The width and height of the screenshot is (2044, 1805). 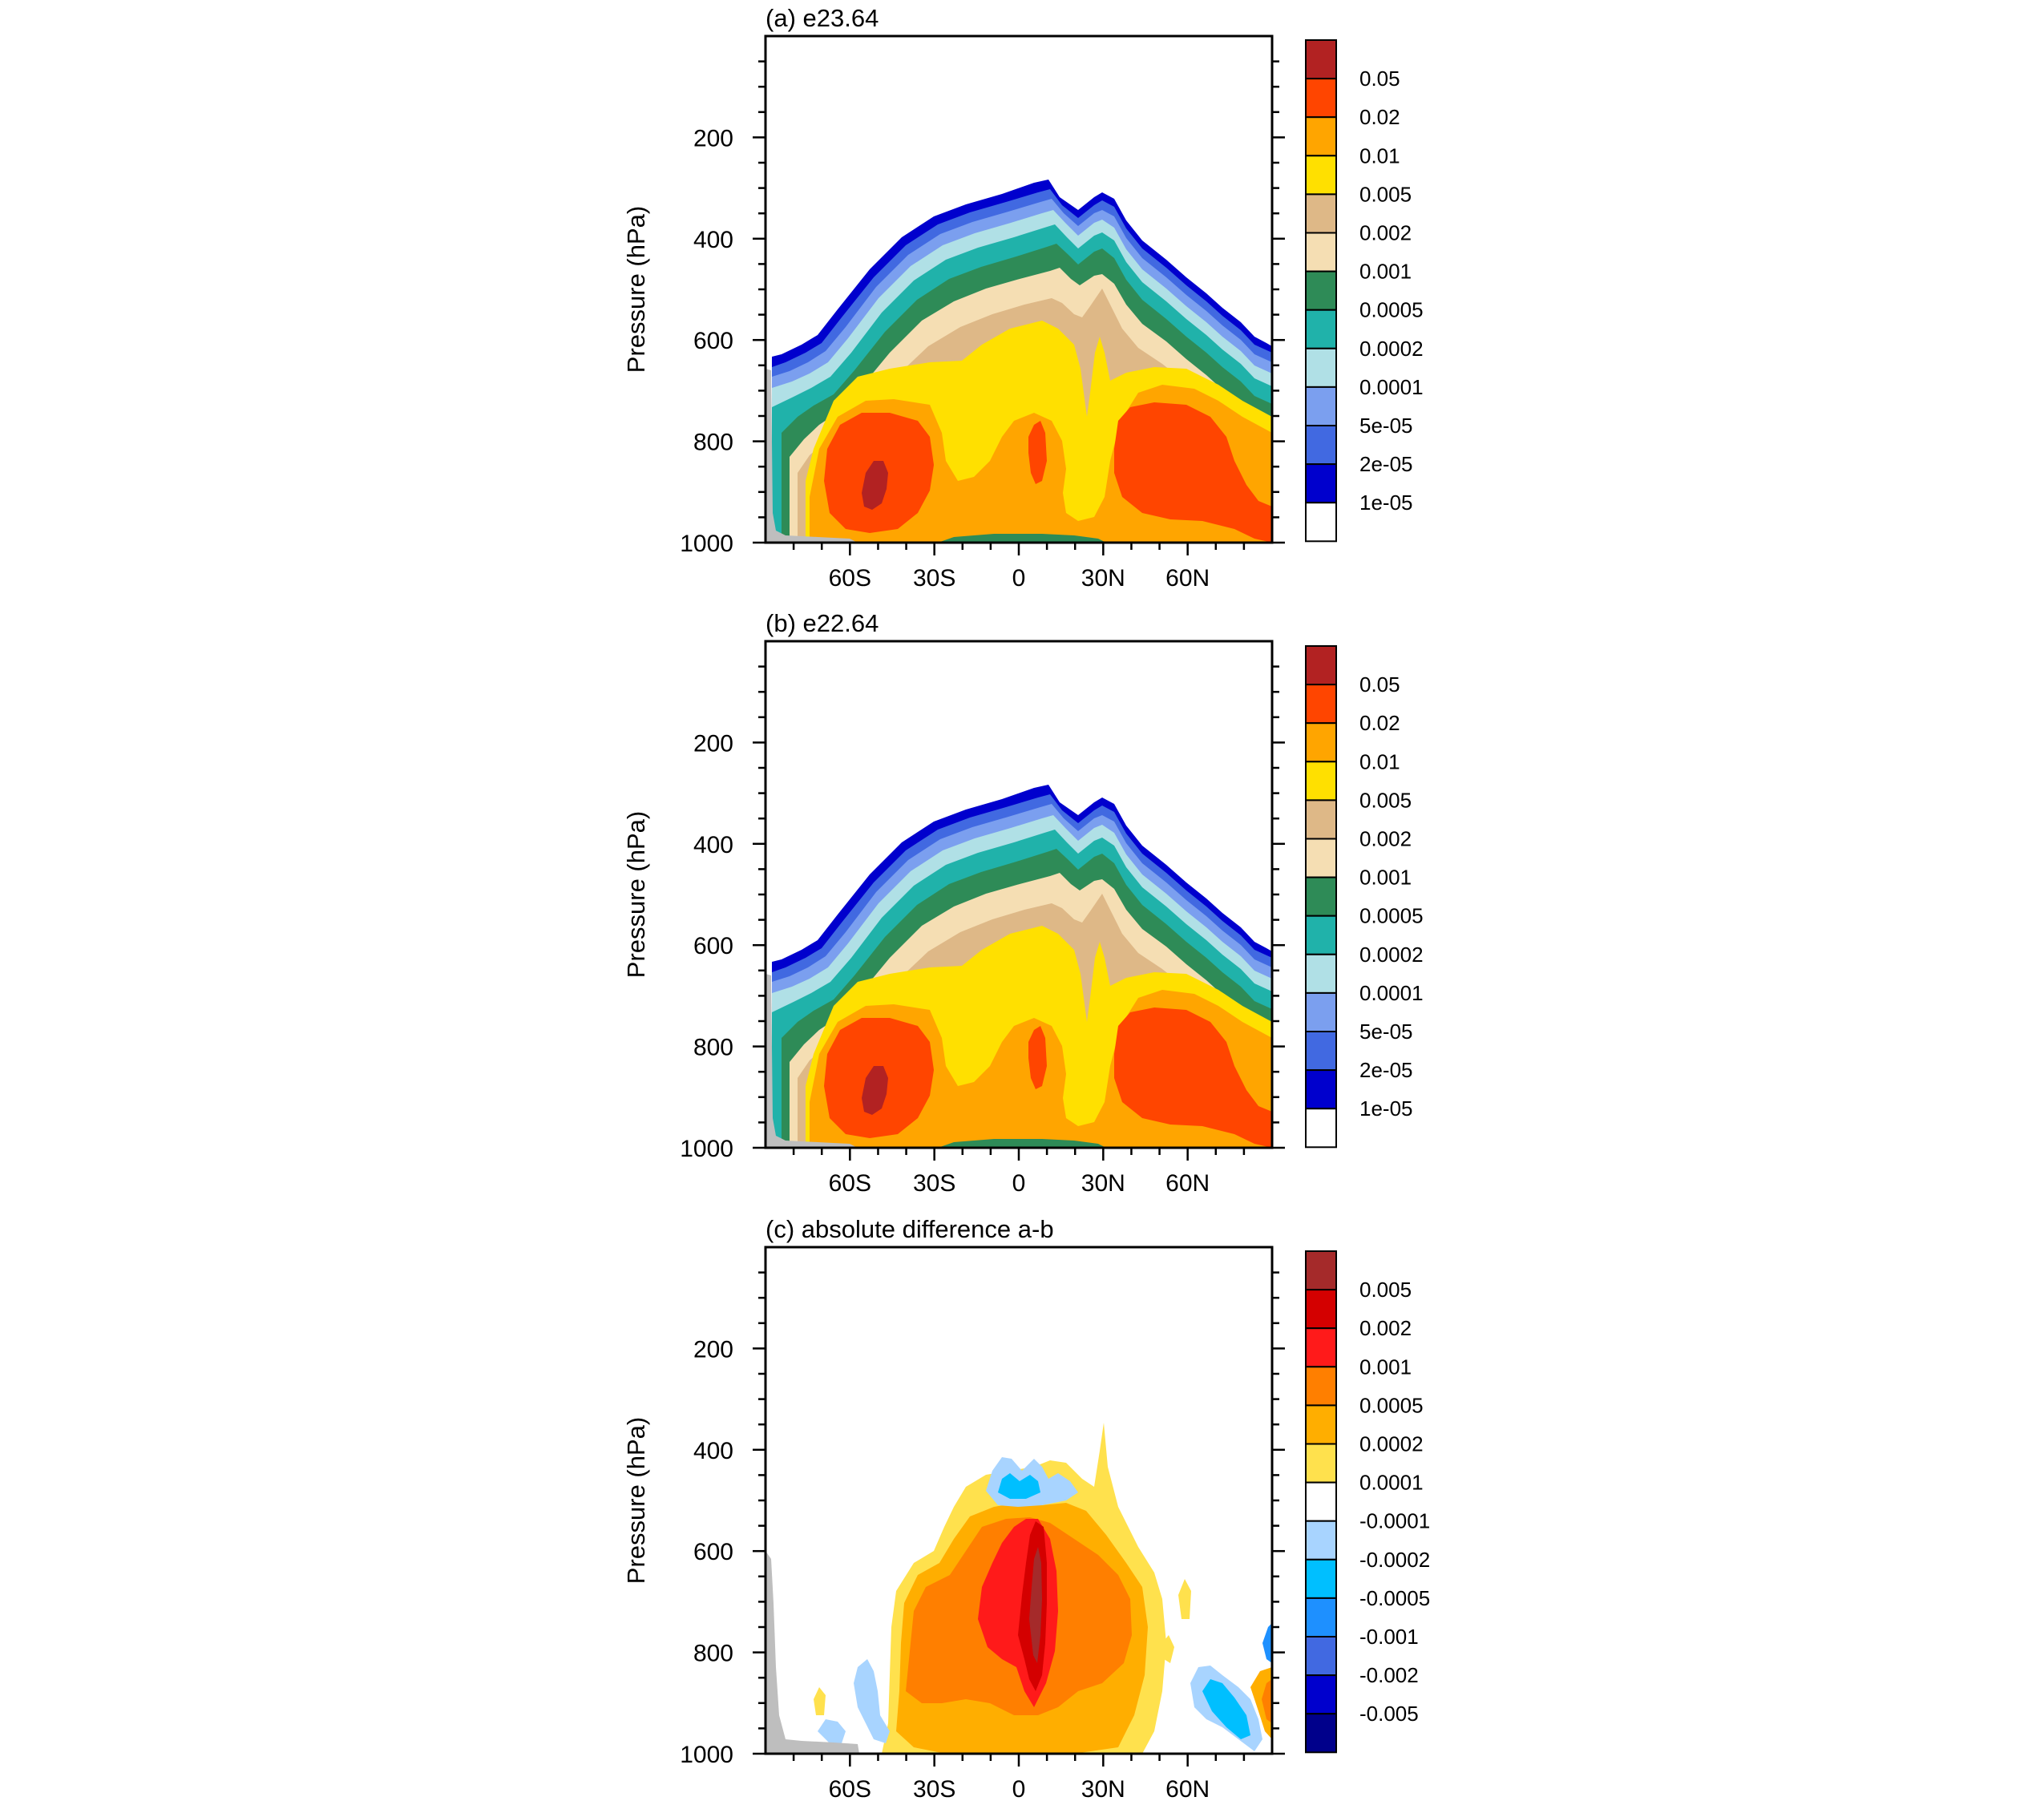 What do you see at coordinates (822, 18) in the screenshot?
I see `panel-a-title: (a) e23.64` at bounding box center [822, 18].